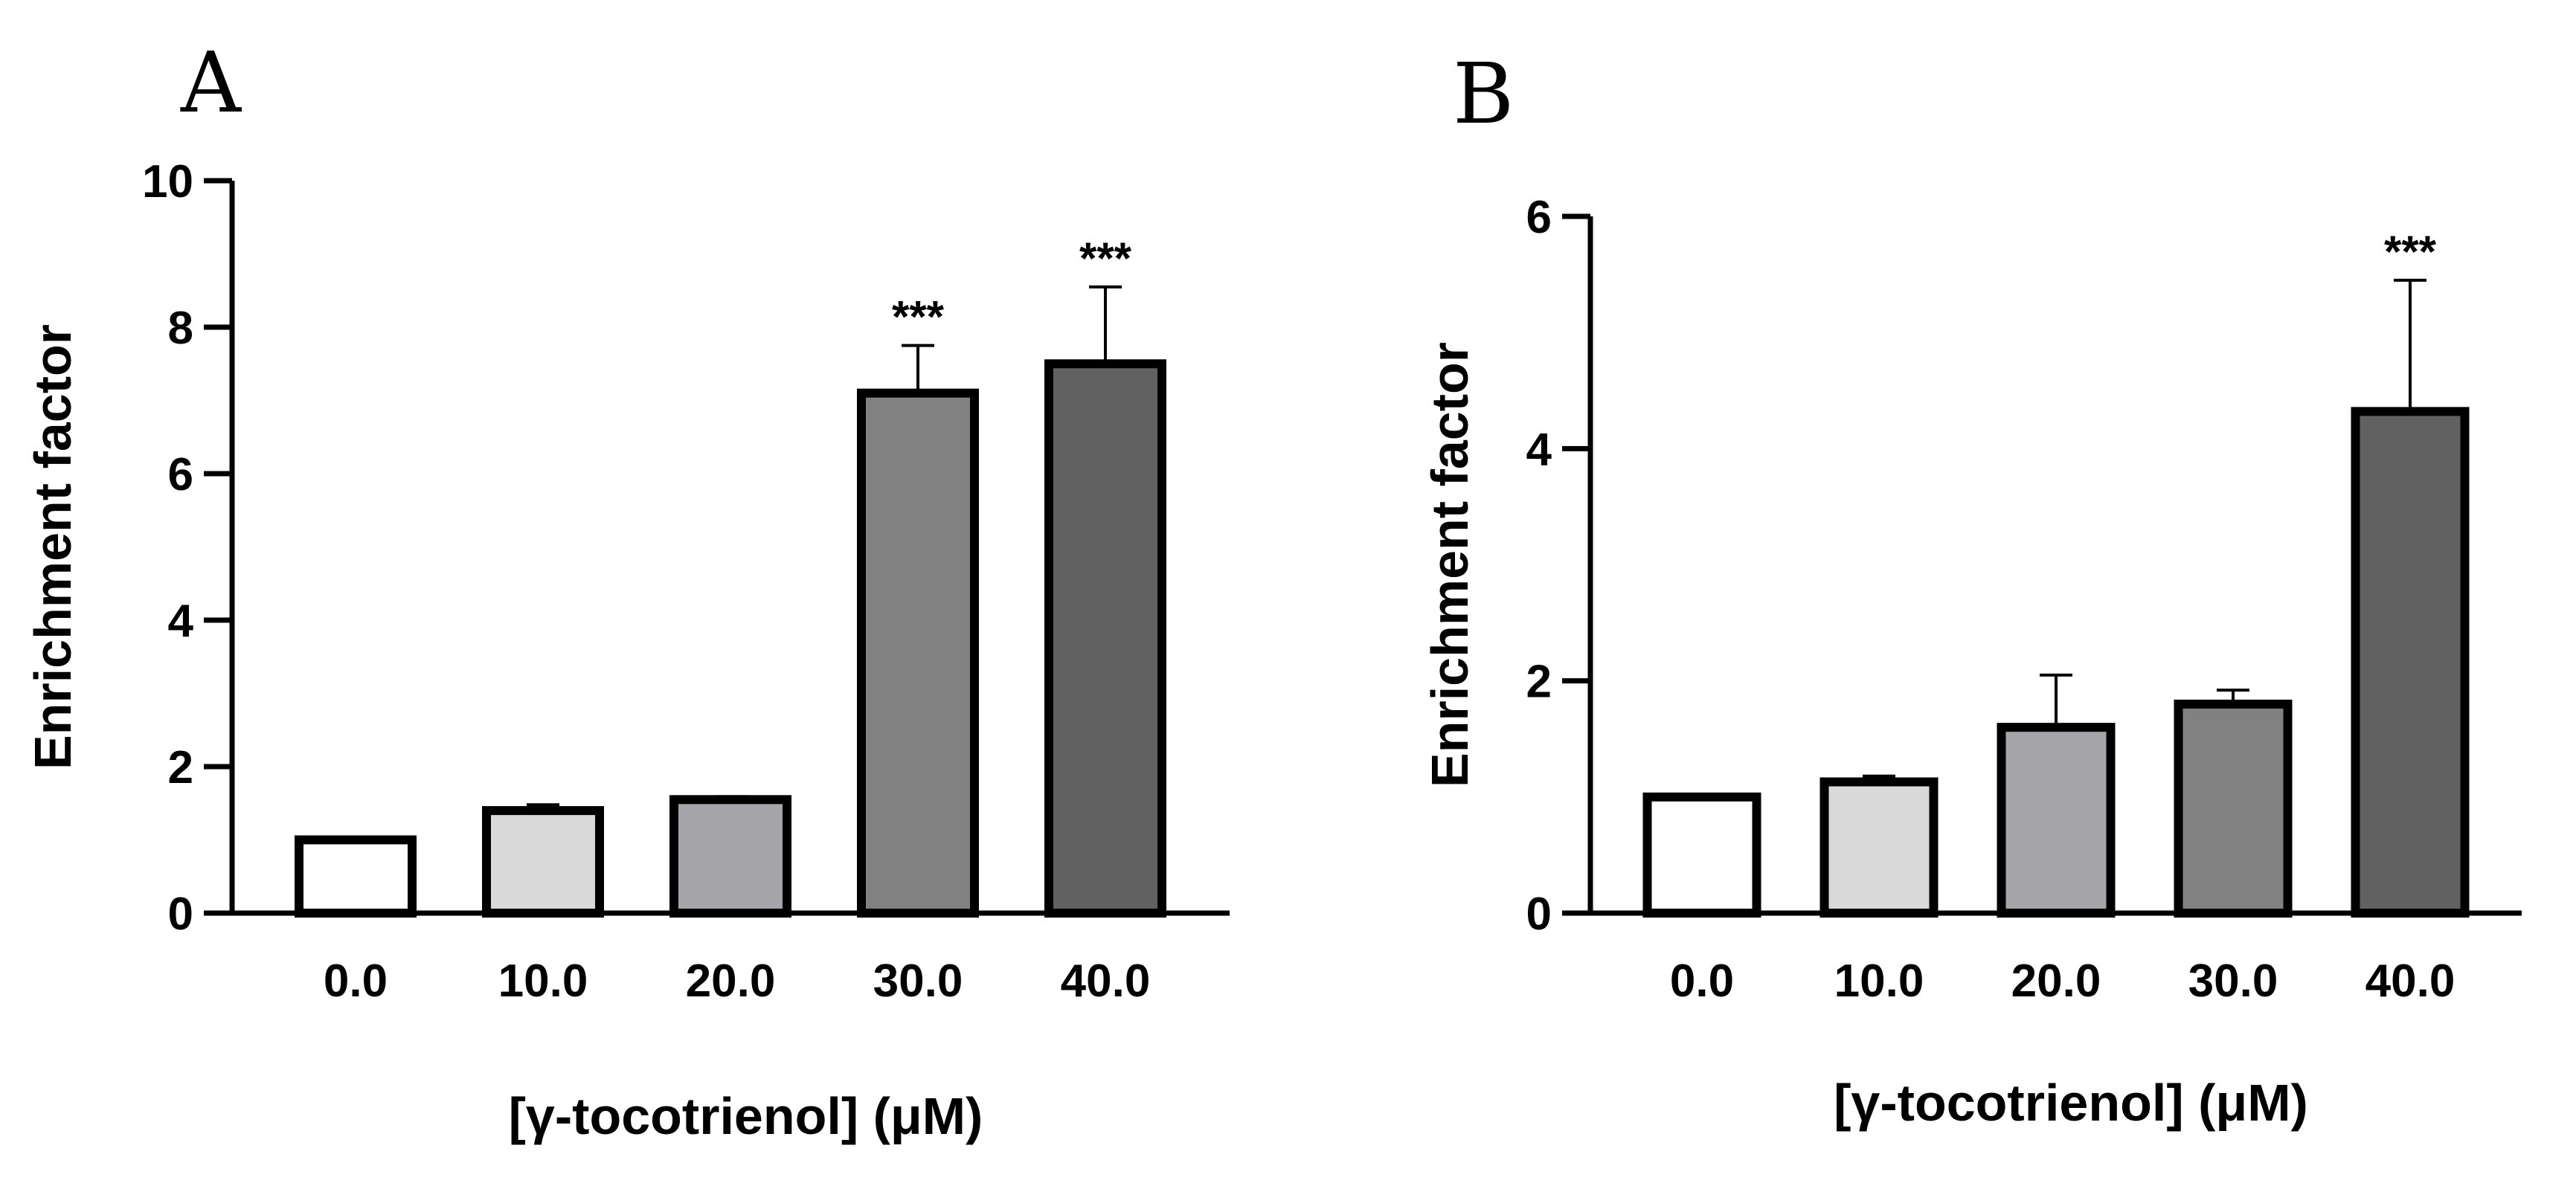 This screenshot has height=1186, width=2576. I want to click on panel-letter: A, so click(211, 83).